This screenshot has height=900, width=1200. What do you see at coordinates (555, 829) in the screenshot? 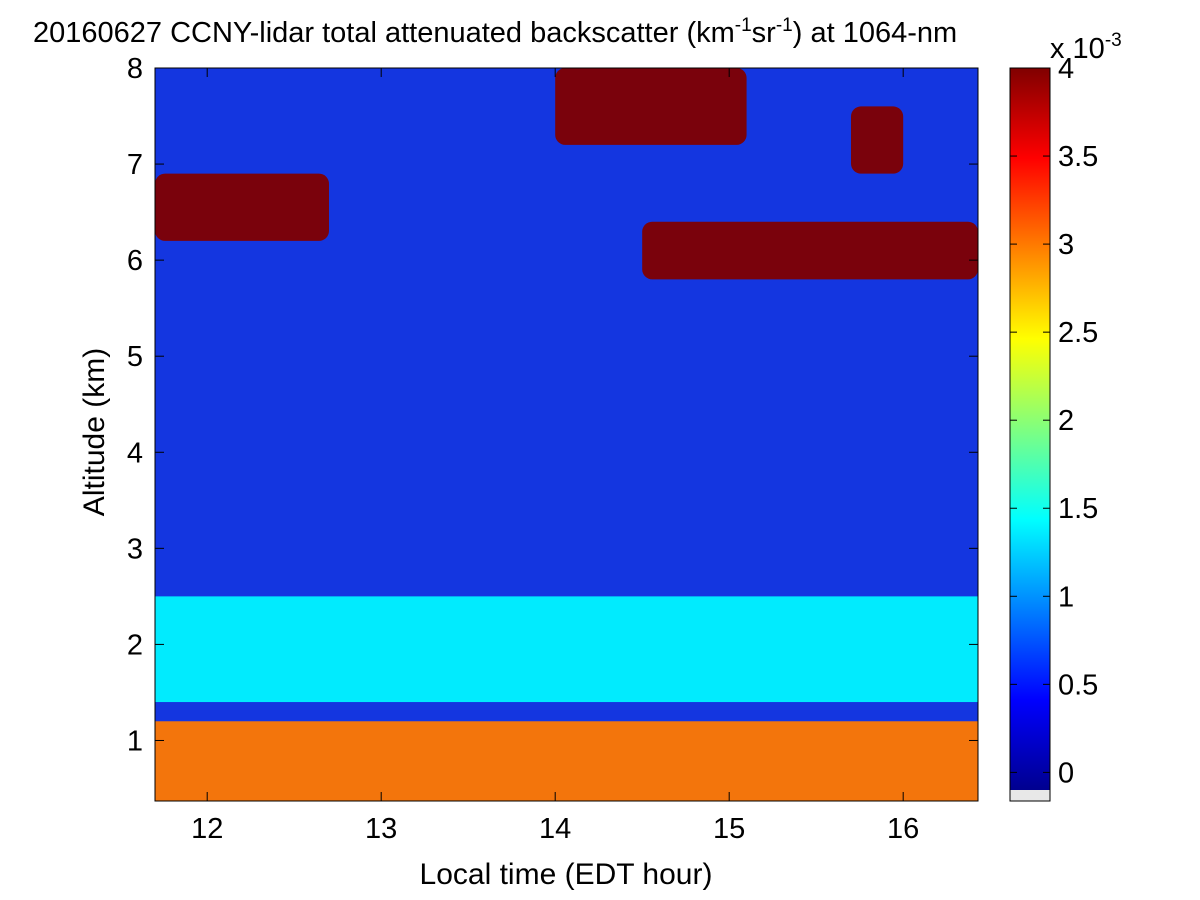
I see `x-tick-label: 14` at bounding box center [555, 829].